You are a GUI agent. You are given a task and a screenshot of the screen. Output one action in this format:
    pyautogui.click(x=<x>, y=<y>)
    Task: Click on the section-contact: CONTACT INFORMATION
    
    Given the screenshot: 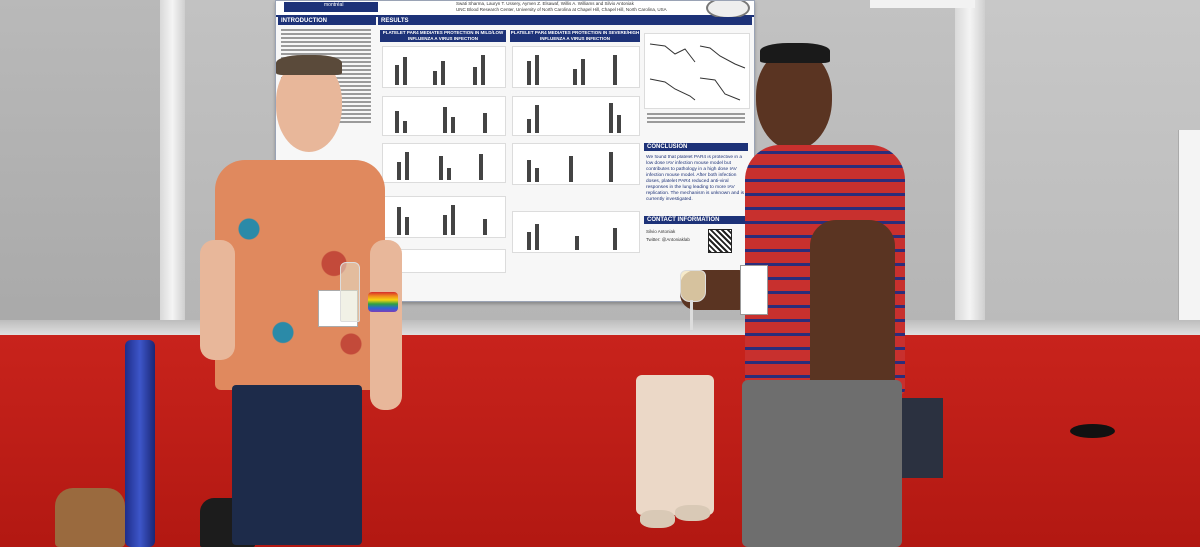 What is the action you would take?
    pyautogui.click(x=696, y=220)
    